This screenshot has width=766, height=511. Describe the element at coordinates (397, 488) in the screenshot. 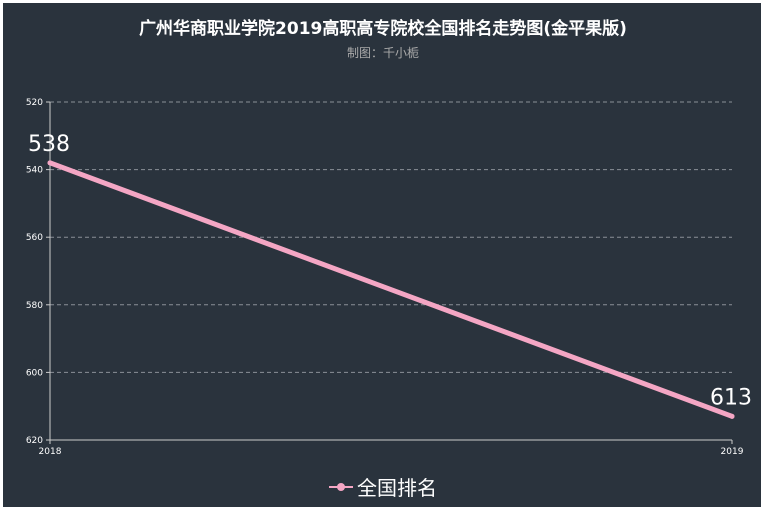

I see `legend-label: 全国排名` at that location.